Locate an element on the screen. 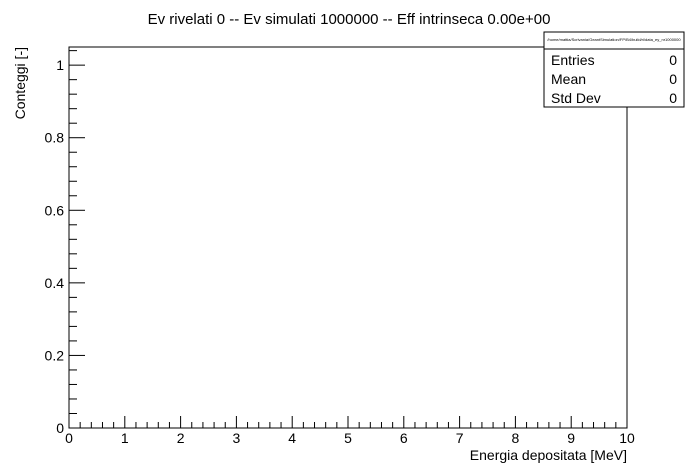 The image size is (698, 476). x-tick-label: 0 is located at coordinates (69, 438).